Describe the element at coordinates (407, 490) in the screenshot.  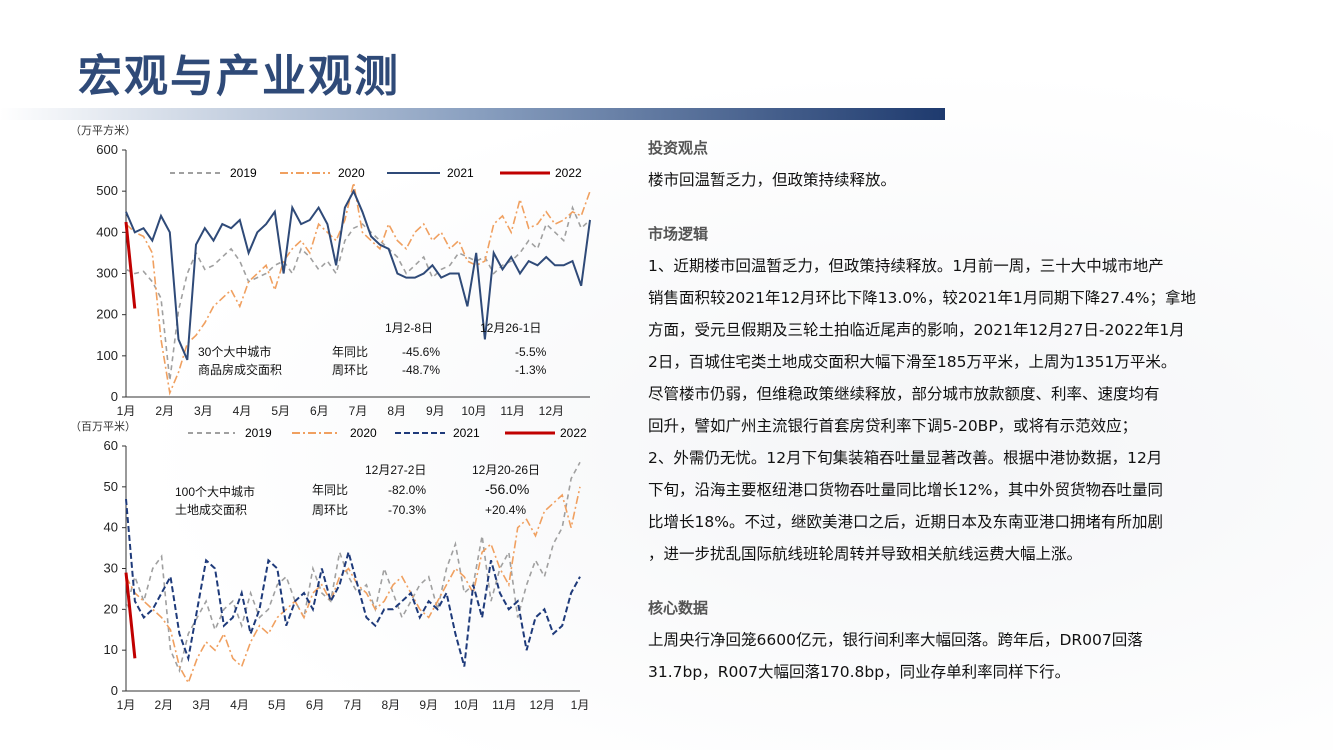
I see `ann2-r1c1: -82.0%` at that location.